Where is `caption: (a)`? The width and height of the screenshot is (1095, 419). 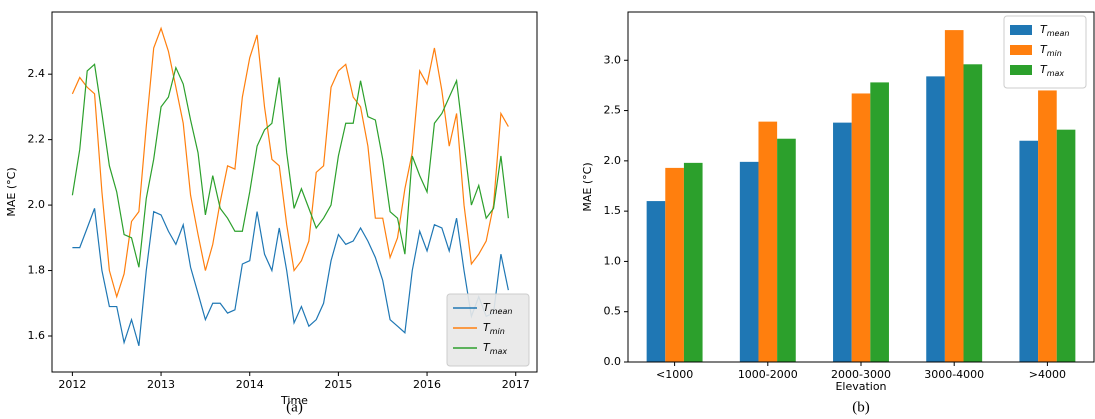
caption: (a) is located at coordinates (294, 407).